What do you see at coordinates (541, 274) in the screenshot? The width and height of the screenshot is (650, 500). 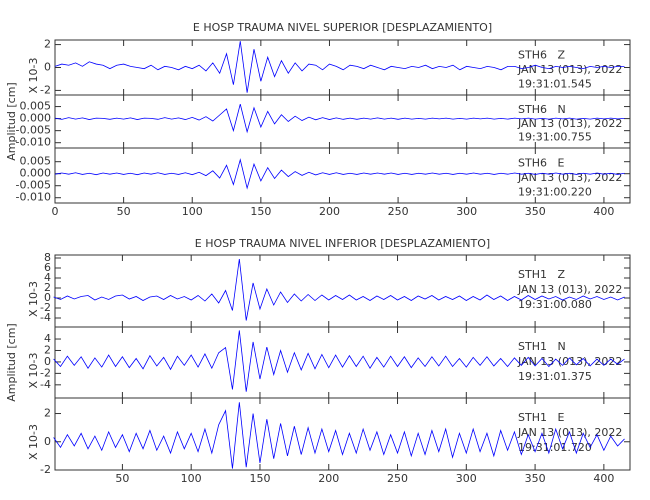 I see `trace-label: STH1 Z` at bounding box center [541, 274].